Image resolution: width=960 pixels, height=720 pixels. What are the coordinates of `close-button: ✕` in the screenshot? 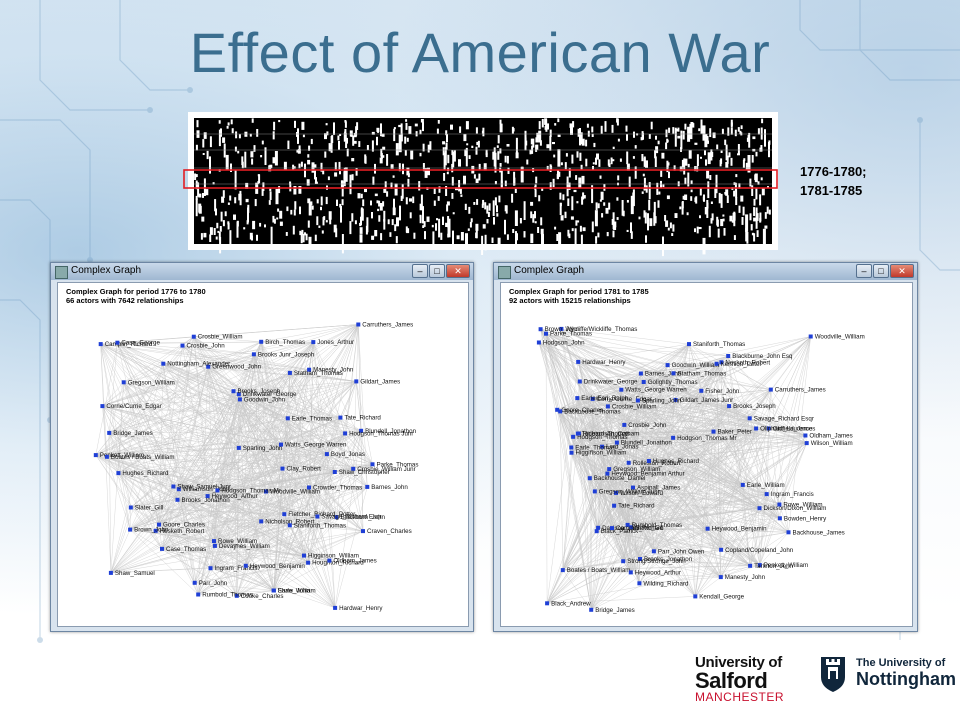 It's located at (902, 271).